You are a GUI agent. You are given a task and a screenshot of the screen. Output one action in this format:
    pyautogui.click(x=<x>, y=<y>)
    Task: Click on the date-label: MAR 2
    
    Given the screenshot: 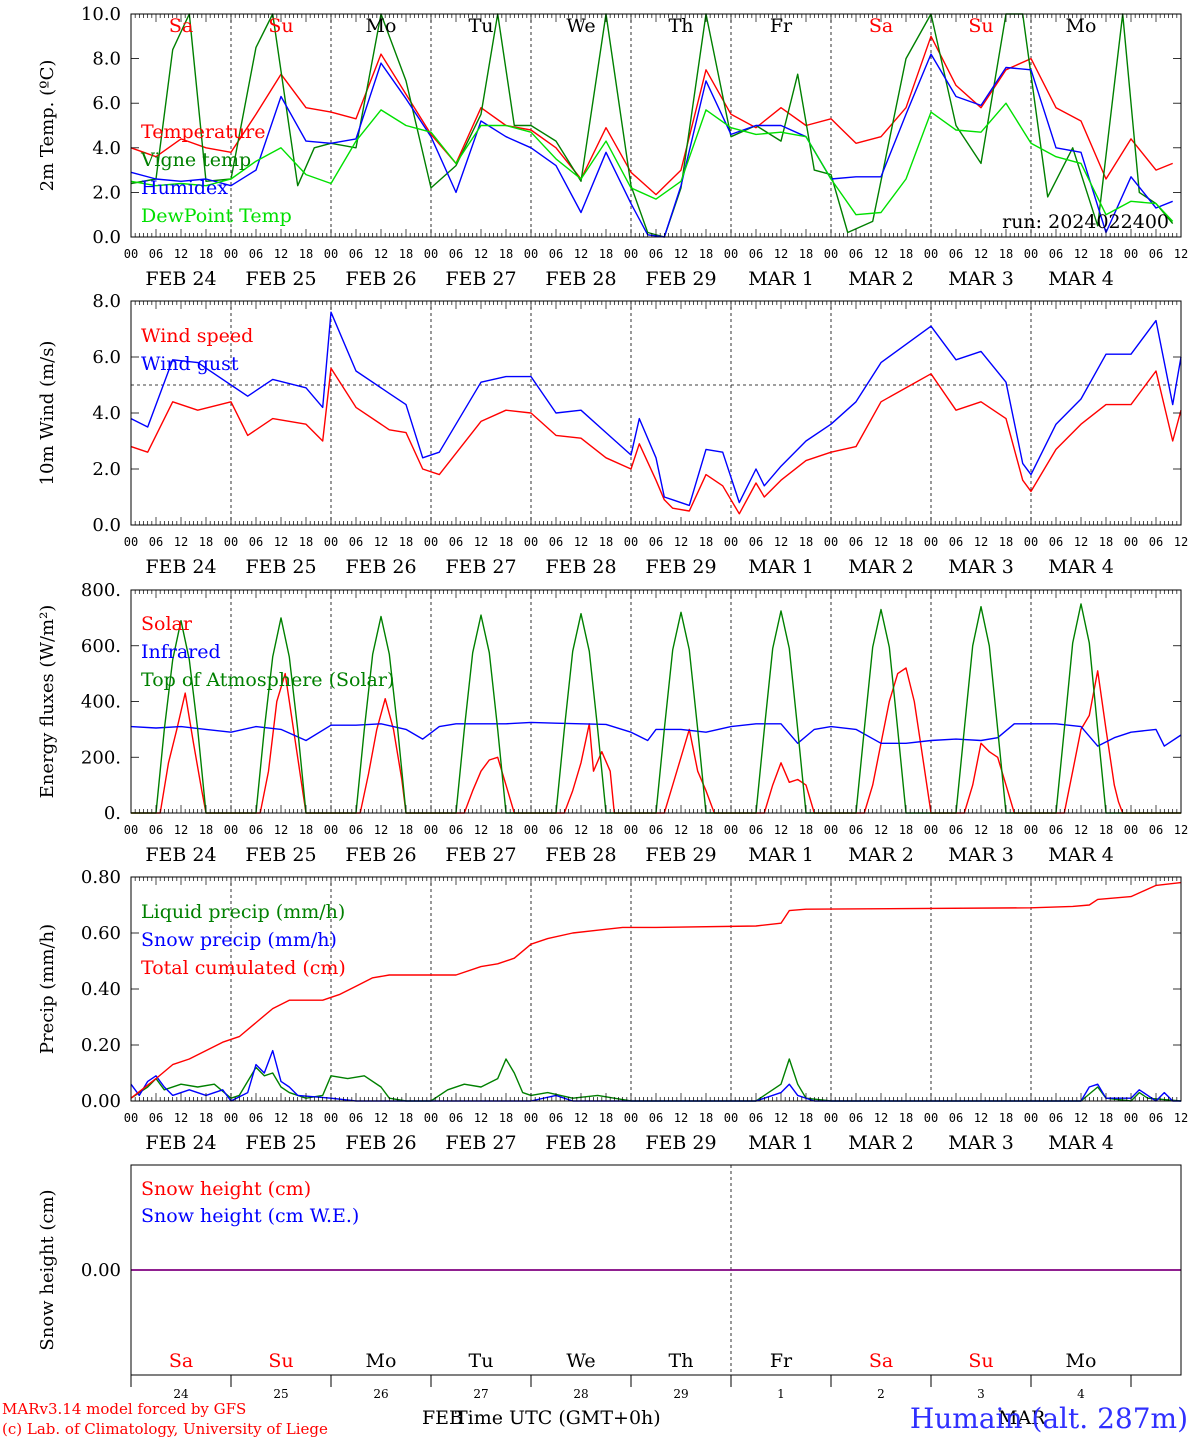 What is the action you would take?
    pyautogui.click(x=881, y=279)
    